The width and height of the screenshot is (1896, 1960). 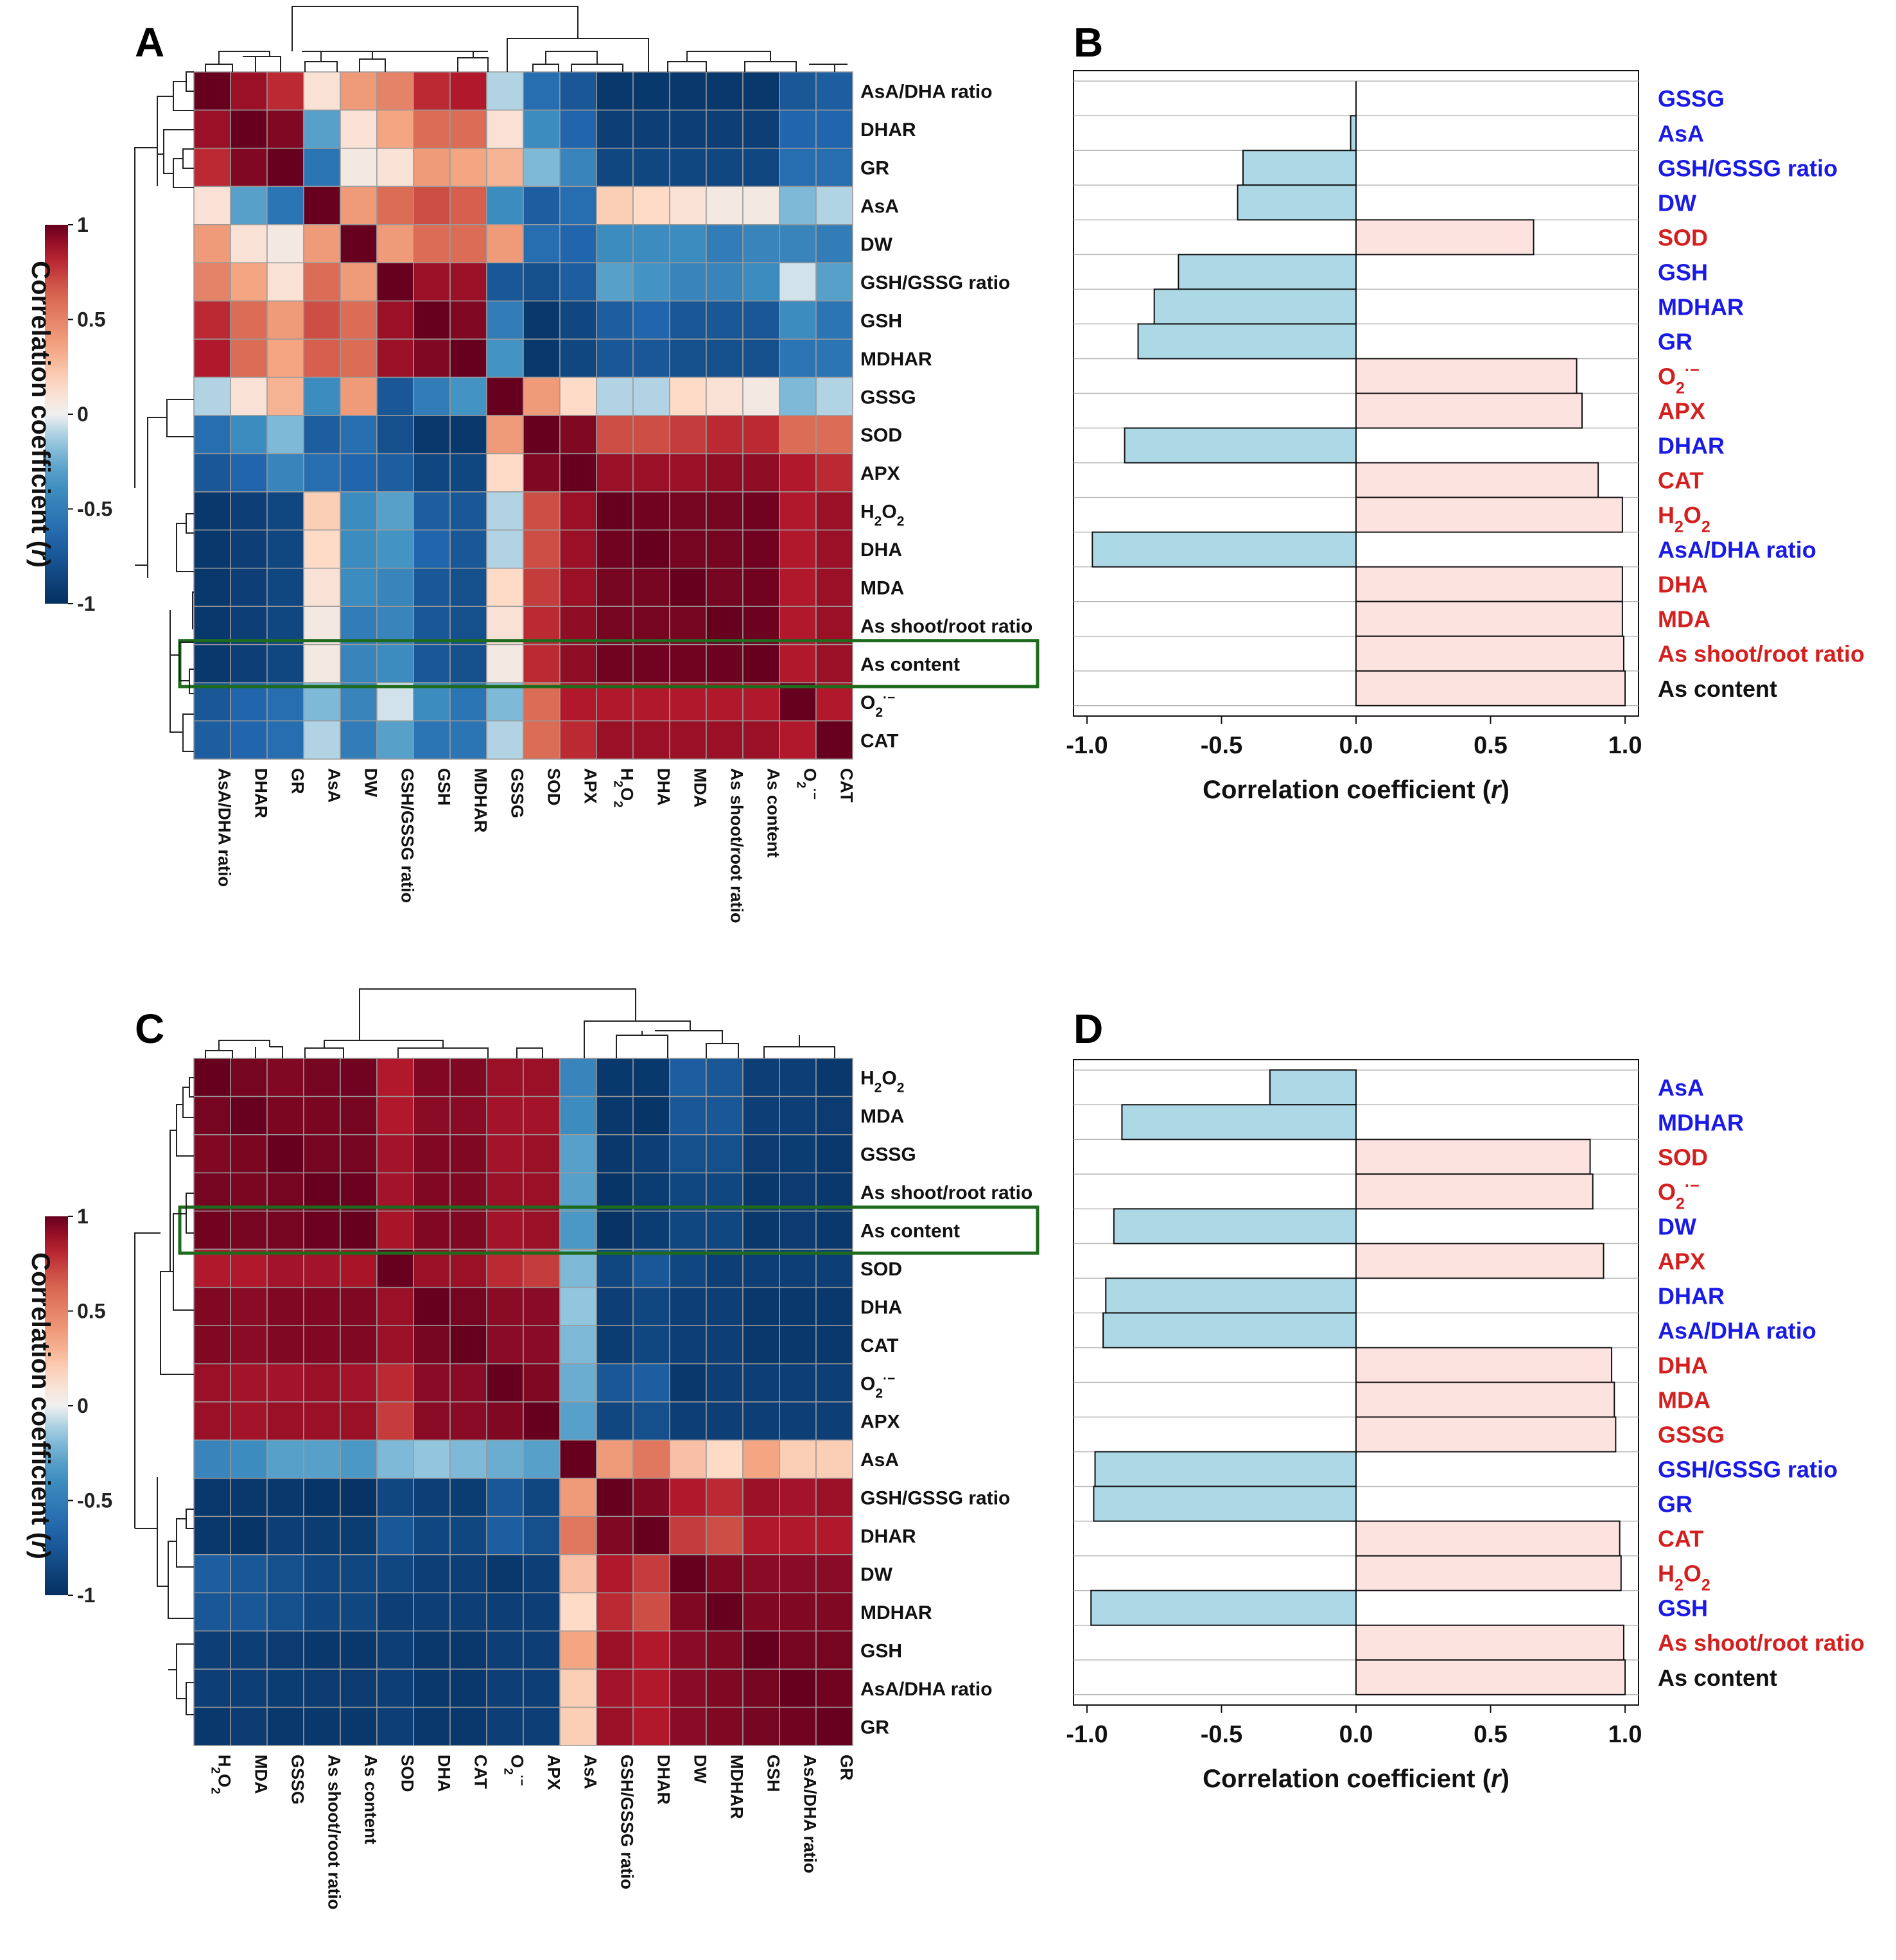 I want to click on heatmap-row-label-dw: DW, so click(x=876, y=1575).